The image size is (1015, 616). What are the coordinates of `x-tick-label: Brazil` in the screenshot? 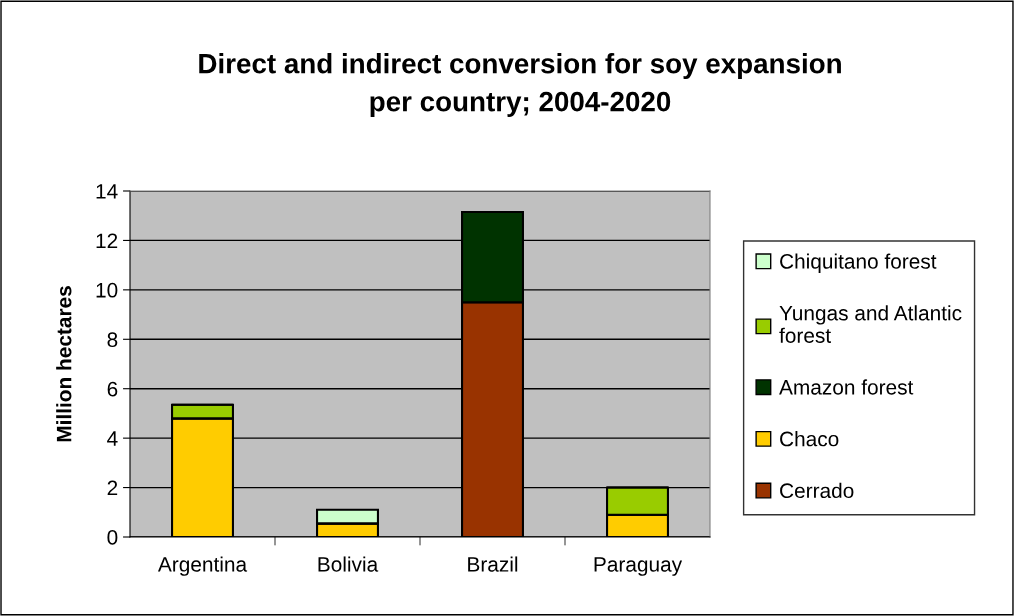 It's located at (493, 564).